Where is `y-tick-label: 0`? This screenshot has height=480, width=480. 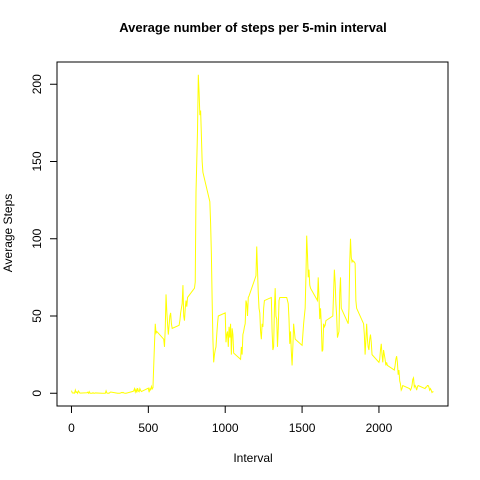 y-tick-label: 0 is located at coordinates (37, 393).